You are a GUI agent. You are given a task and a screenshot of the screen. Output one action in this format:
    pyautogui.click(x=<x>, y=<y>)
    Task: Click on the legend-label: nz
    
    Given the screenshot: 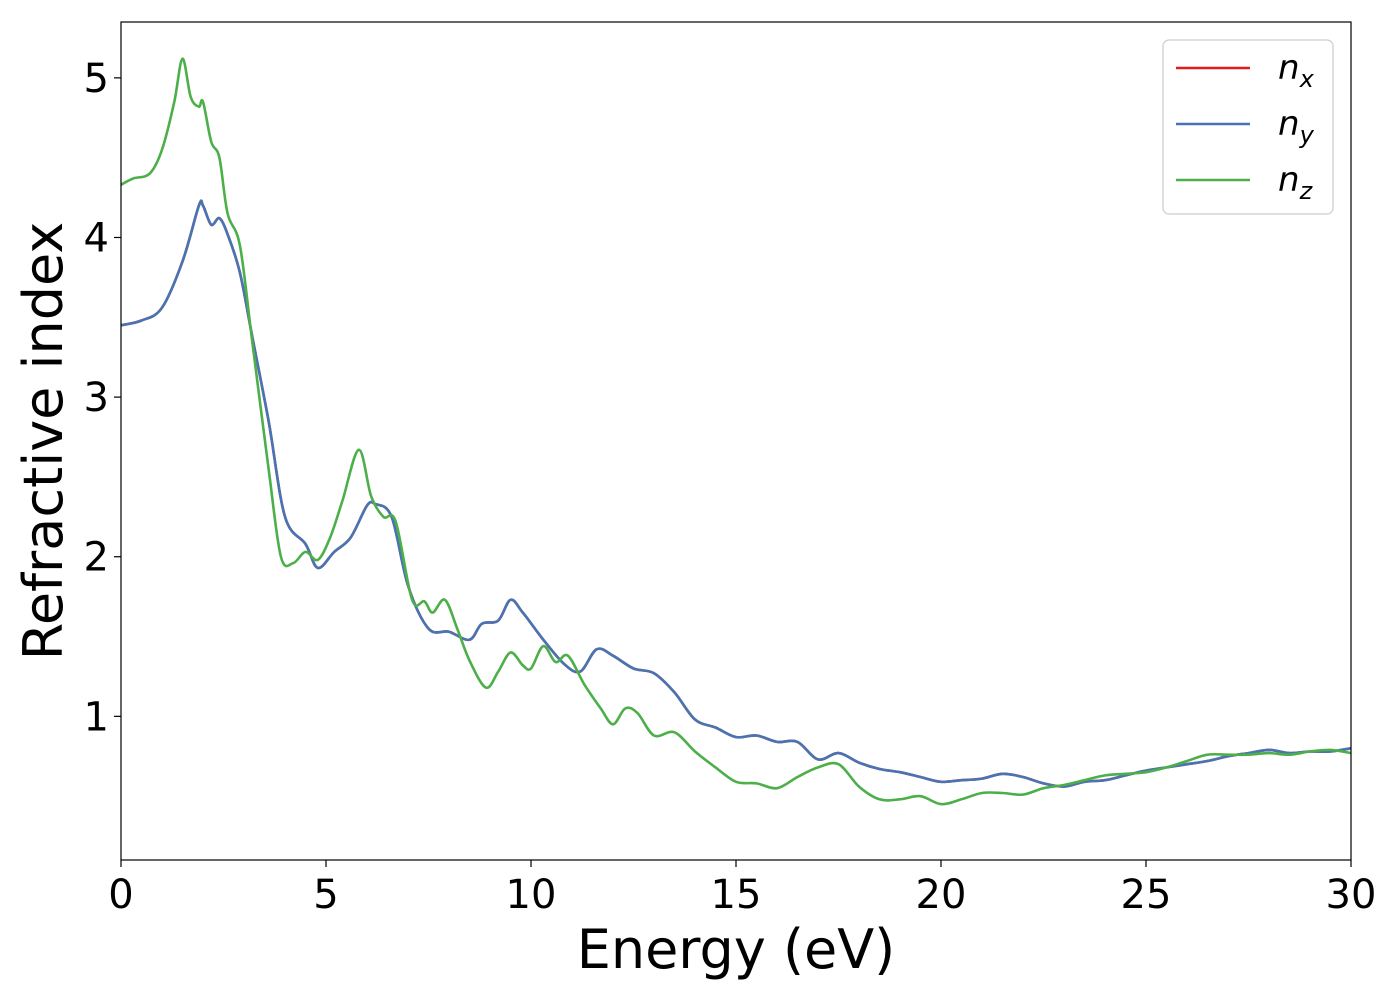 What is the action you would take?
    pyautogui.click(x=1296, y=182)
    